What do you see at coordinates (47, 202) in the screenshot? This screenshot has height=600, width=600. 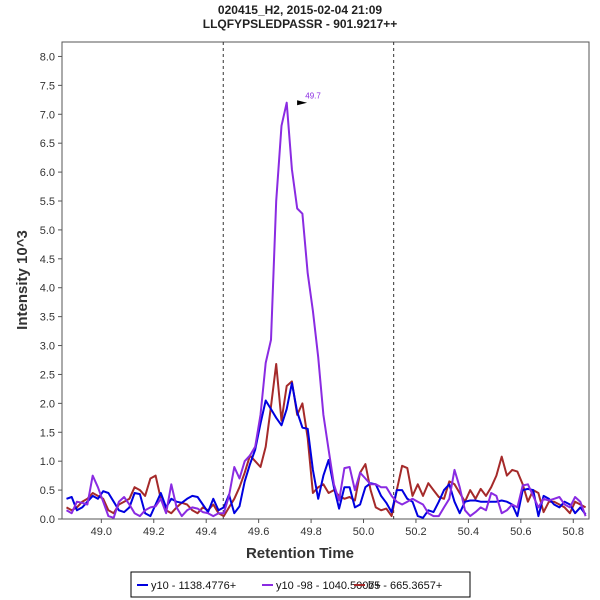 I see `y-tick-label: 5.5` at bounding box center [47, 202].